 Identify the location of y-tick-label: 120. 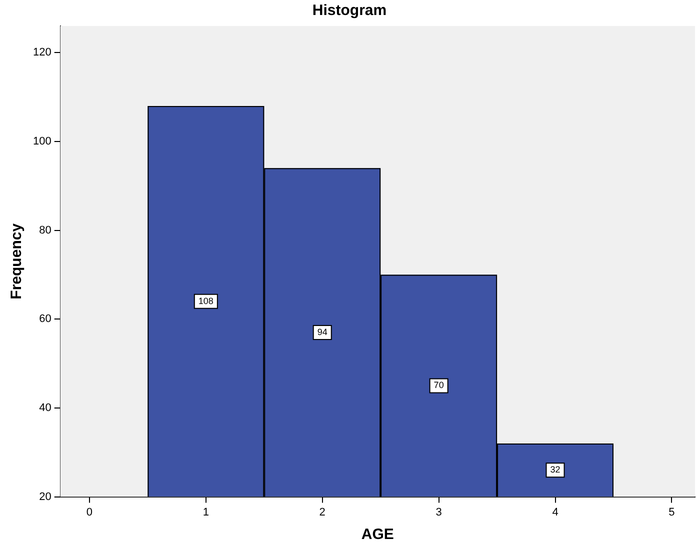
(42, 52).